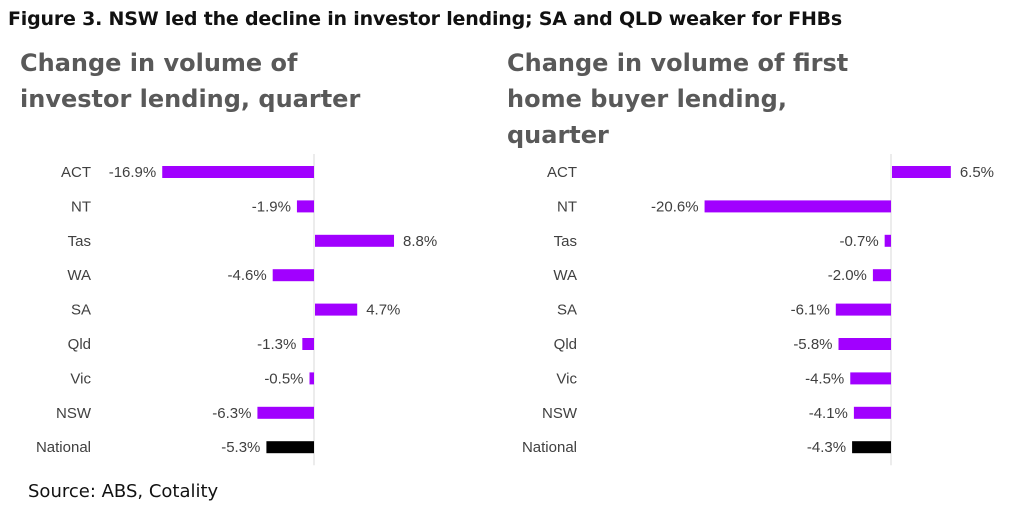  I want to click on fhb-value-label: -20.6%, so click(675, 206).